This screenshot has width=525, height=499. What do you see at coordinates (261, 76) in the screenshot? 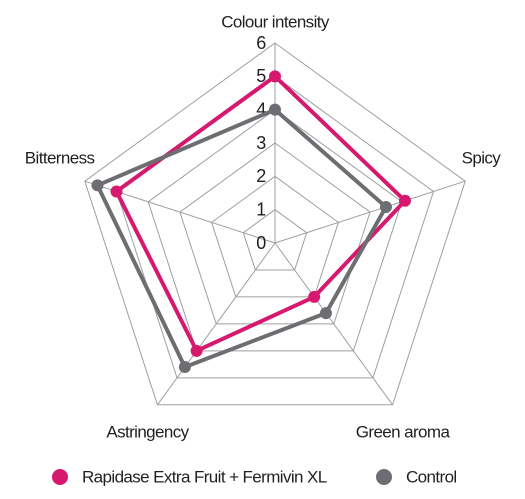
I see `r-tick-label: 5` at bounding box center [261, 76].